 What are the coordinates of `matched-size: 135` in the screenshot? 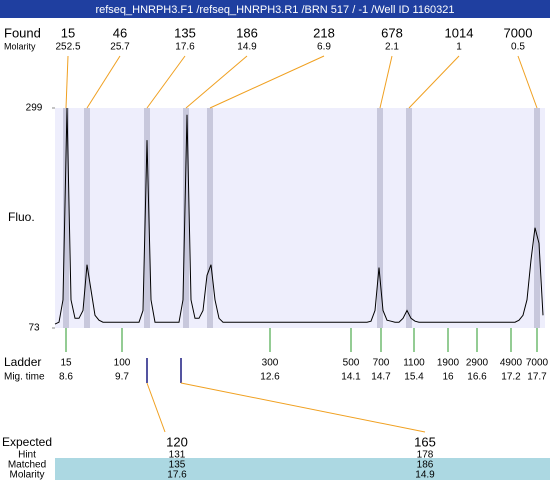 It's located at (177, 465).